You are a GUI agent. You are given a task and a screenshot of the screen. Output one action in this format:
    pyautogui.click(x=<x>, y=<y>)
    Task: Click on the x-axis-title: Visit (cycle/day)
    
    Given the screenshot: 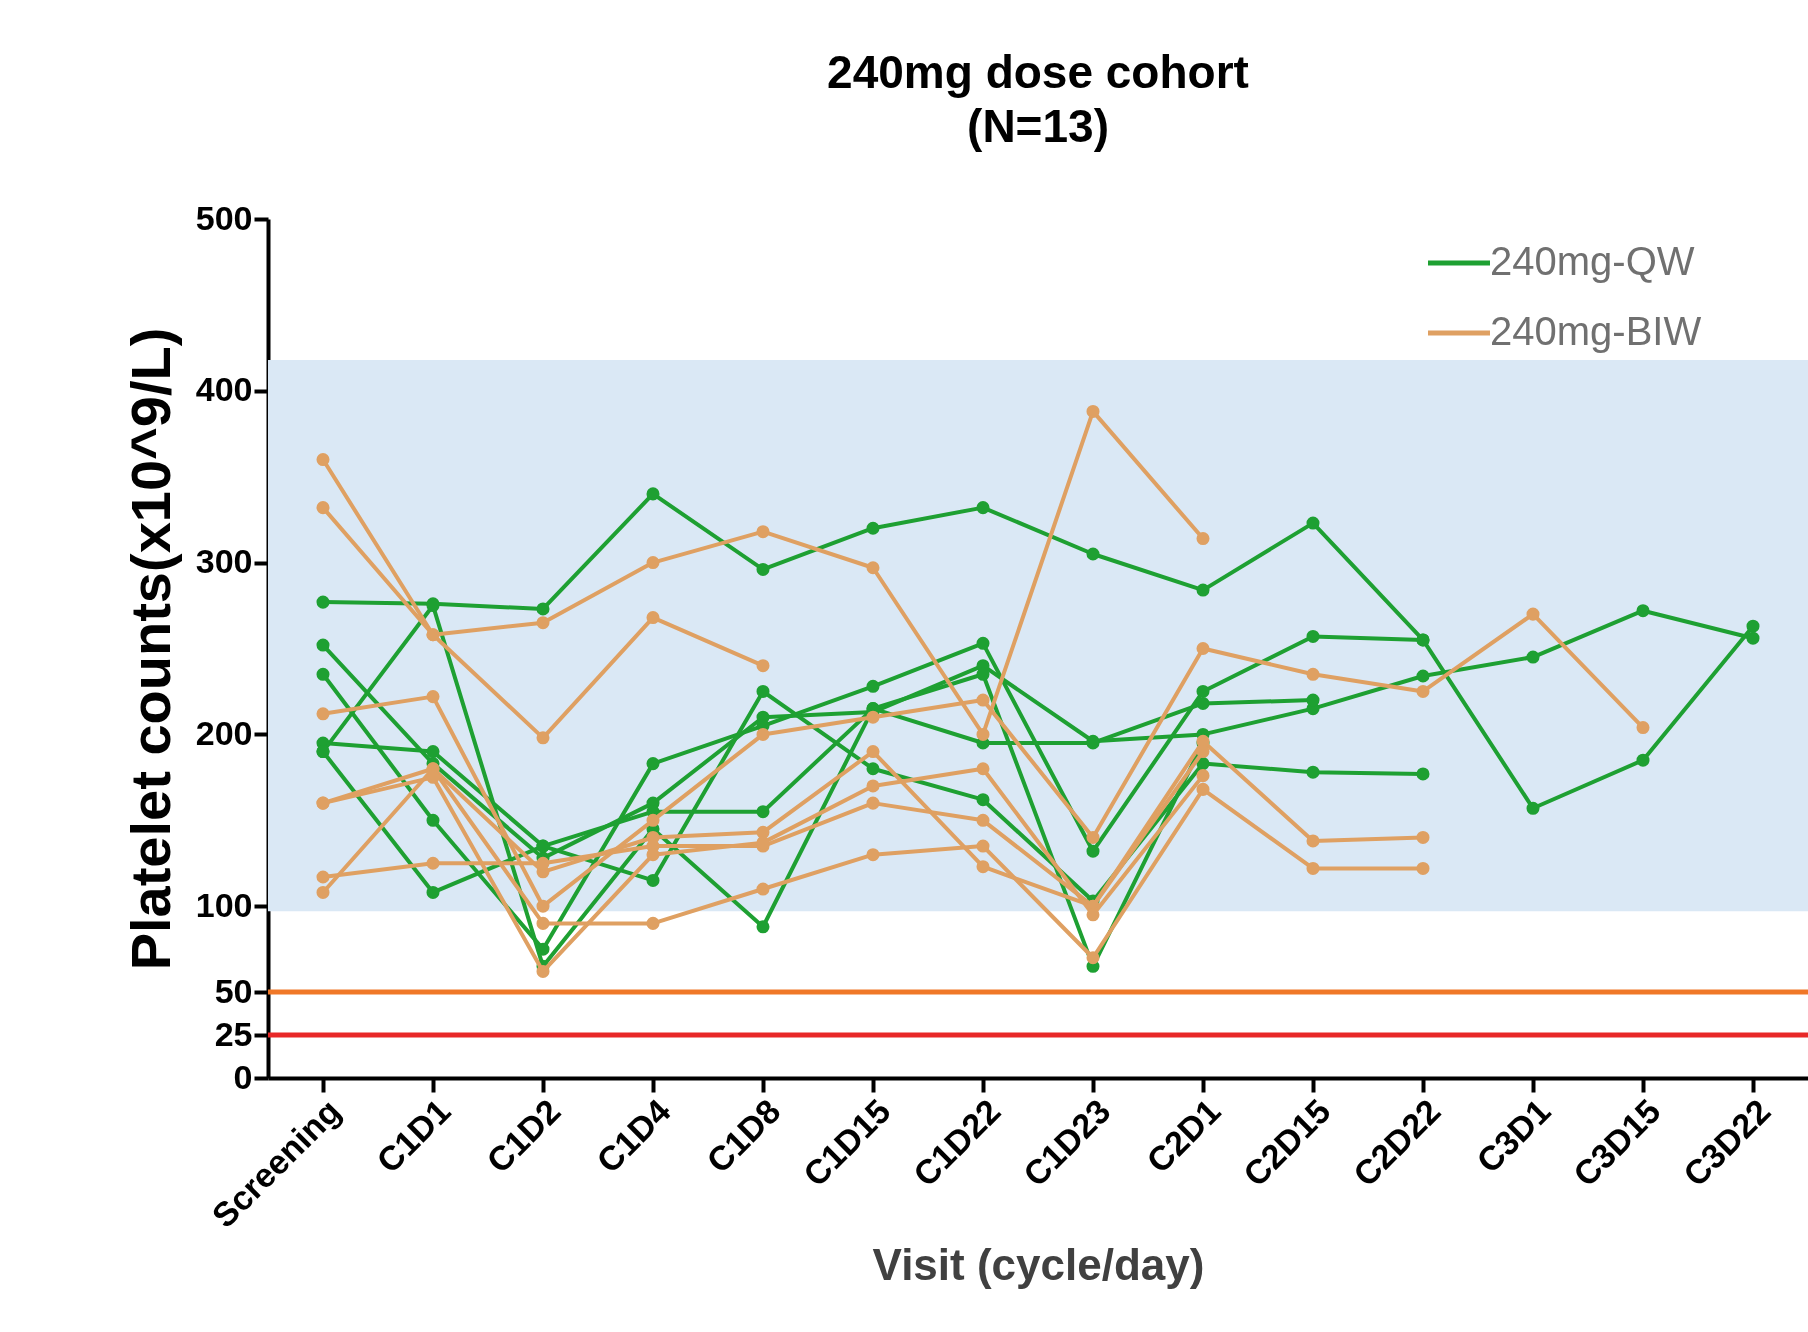 What is the action you would take?
    pyautogui.click(x=1038, y=1264)
    